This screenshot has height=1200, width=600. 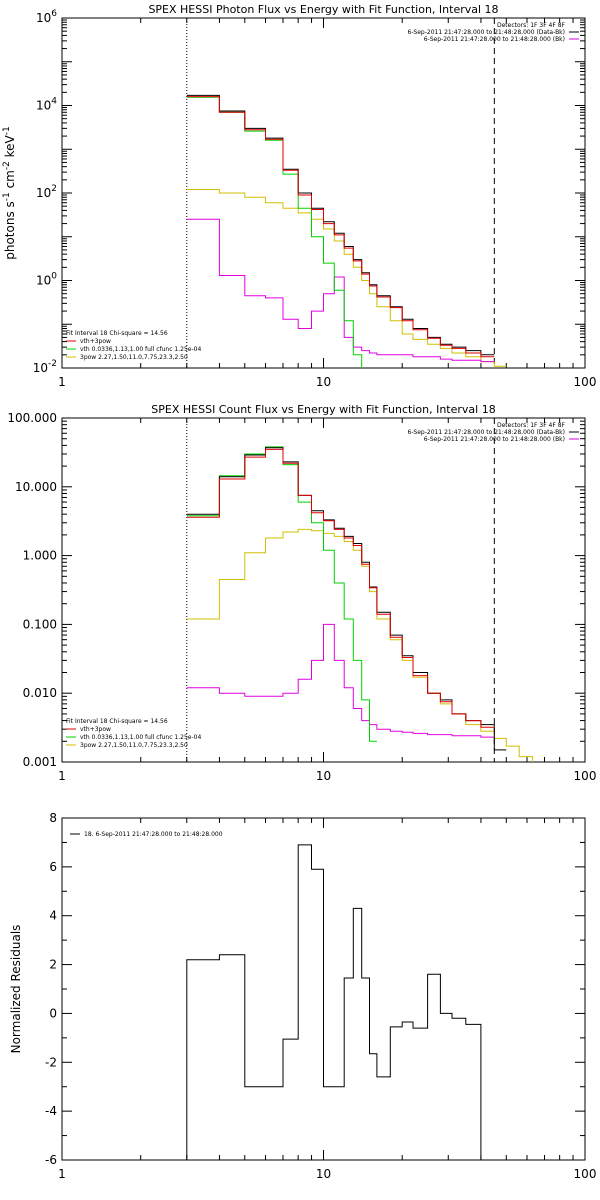 I want to click on y-tick-label: 0.010, so click(x=40, y=693).